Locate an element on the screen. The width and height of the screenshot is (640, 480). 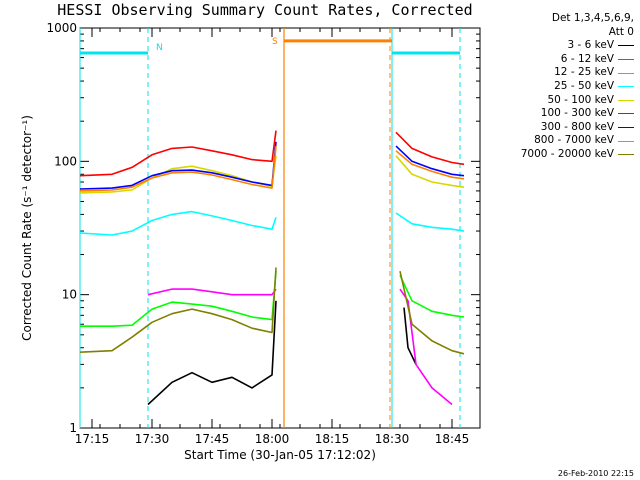
legend-item: 6 - 12 keV is located at coordinates (556, 60).